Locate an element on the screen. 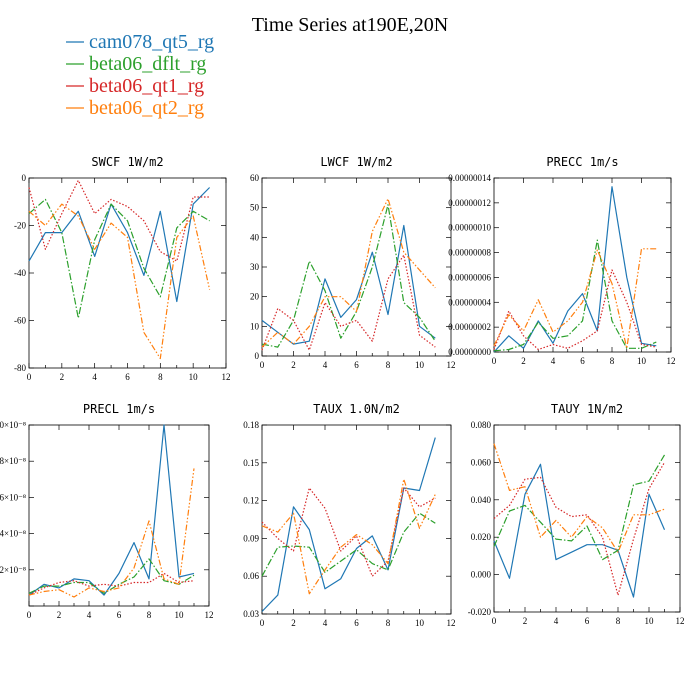 This screenshot has height=700, width=700. y-tick-label: 0.040 is located at coordinates (481, 500).